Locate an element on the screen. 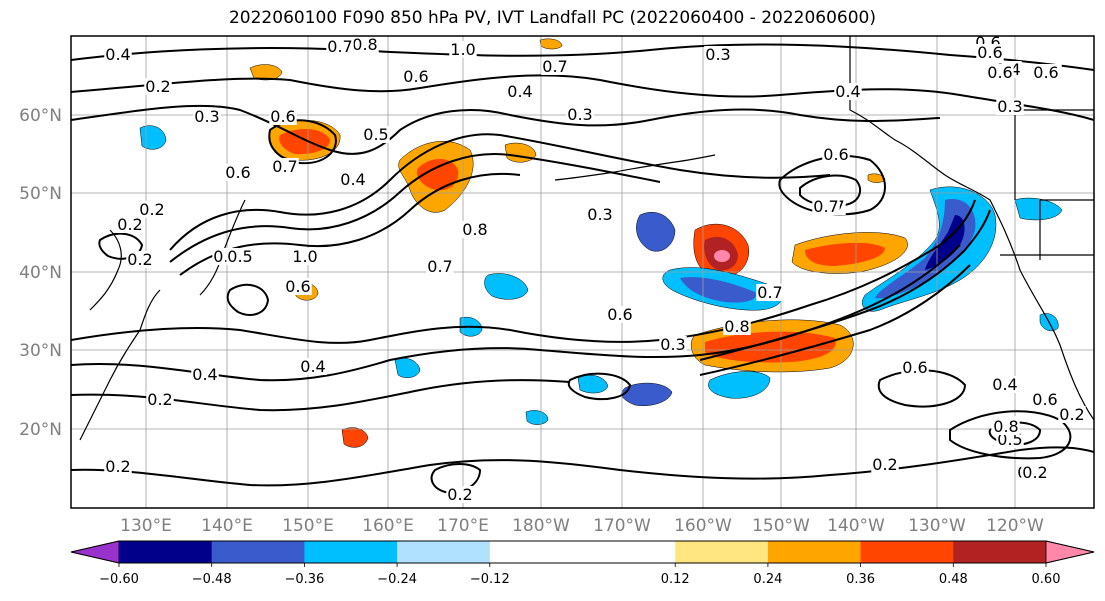  latitude-label: 30°N is located at coordinates (40, 351).